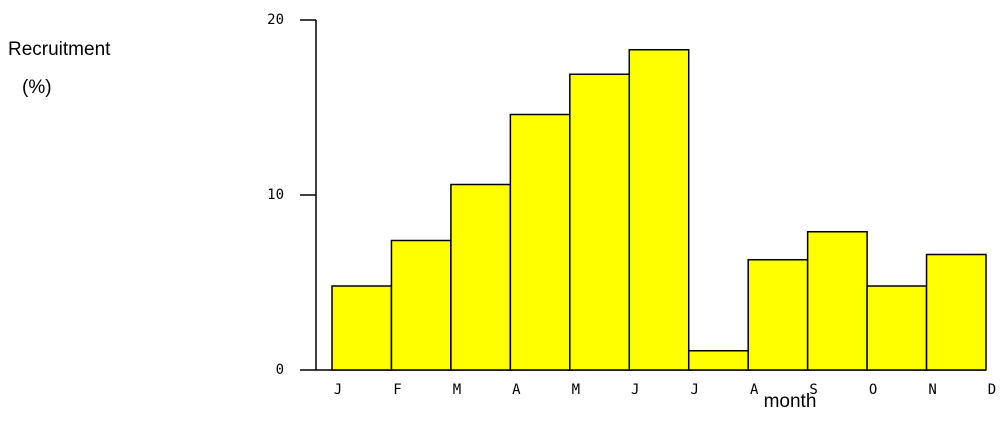 Image resolution: width=1002 pixels, height=439 pixels. Describe the element at coordinates (397, 390) in the screenshot. I see `x-tick-label: F` at that location.